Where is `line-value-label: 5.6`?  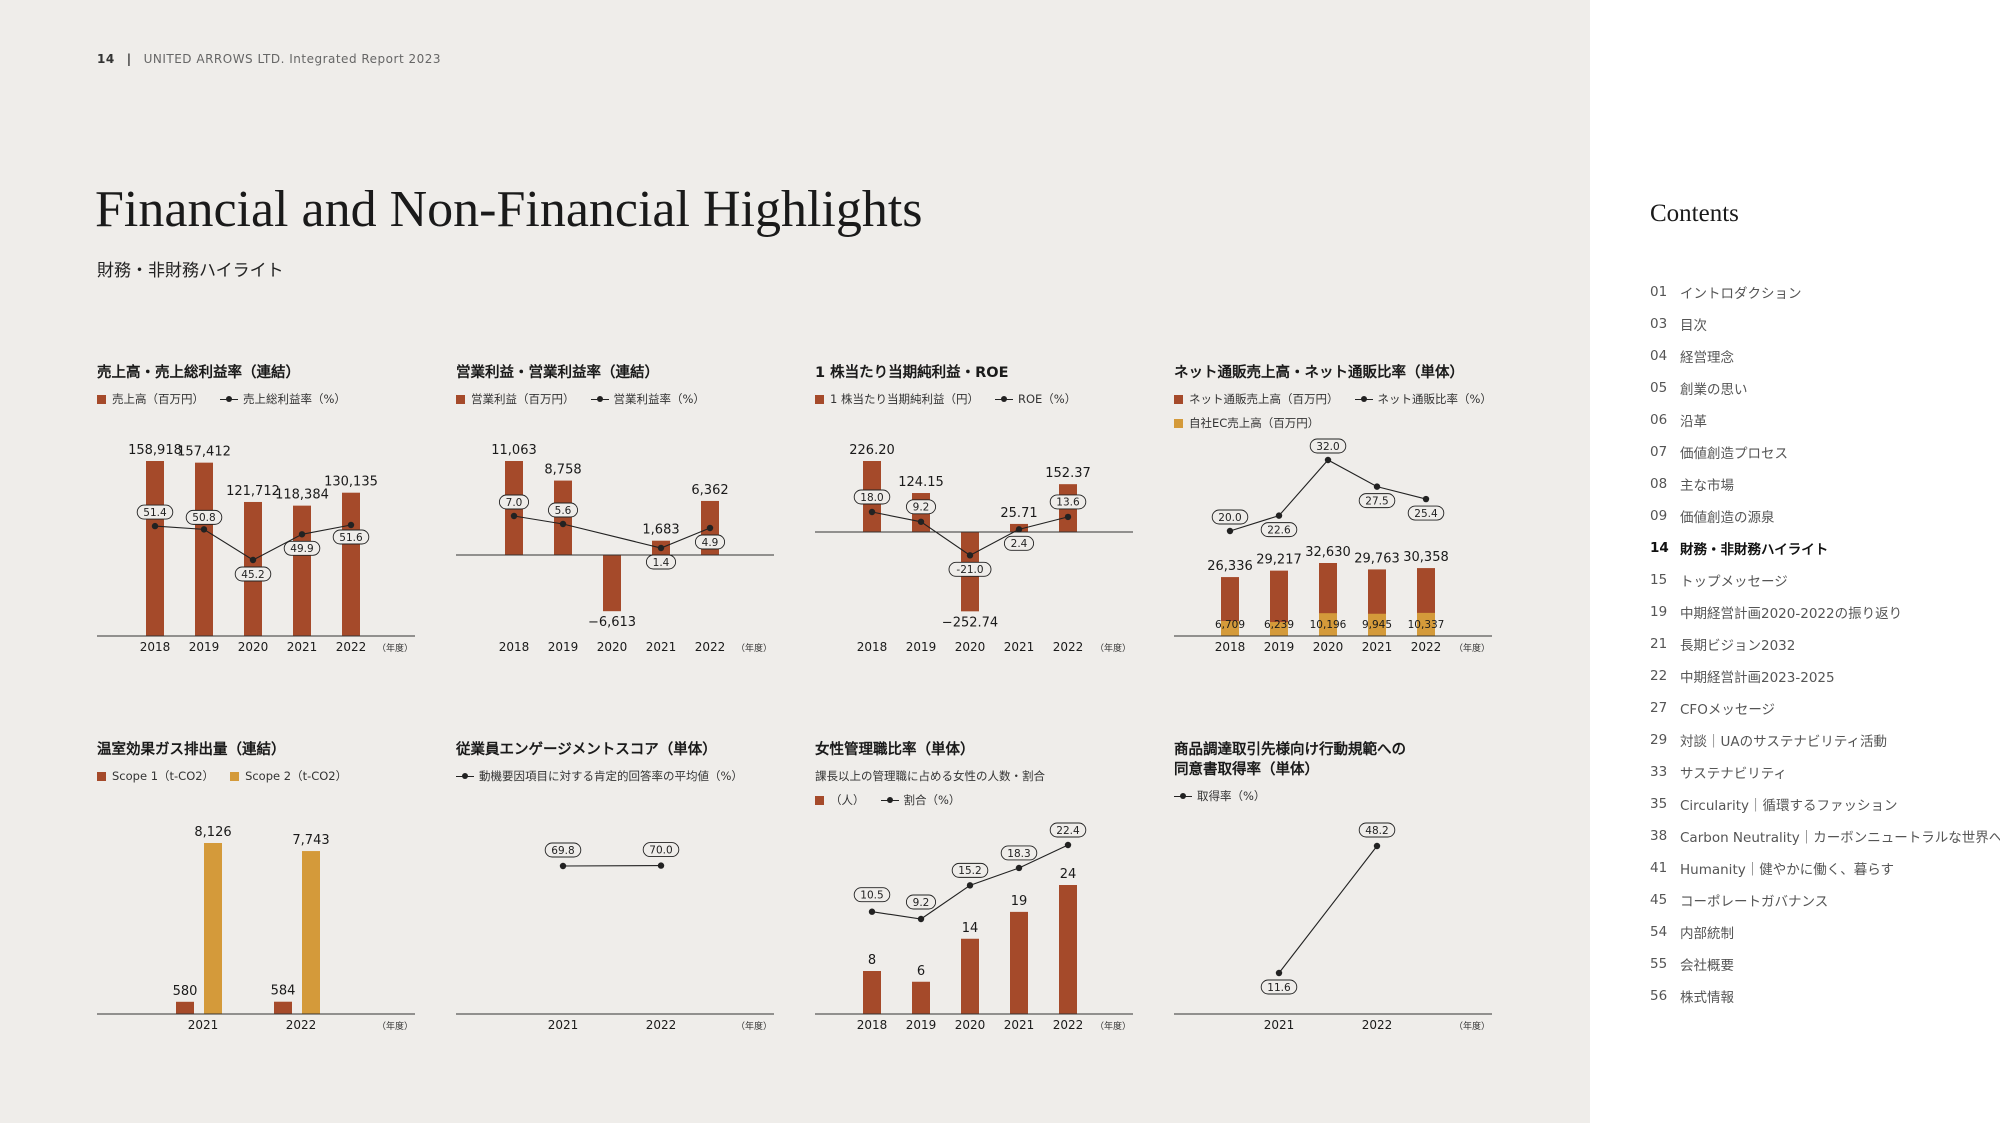 line-value-label: 5.6 is located at coordinates (563, 511).